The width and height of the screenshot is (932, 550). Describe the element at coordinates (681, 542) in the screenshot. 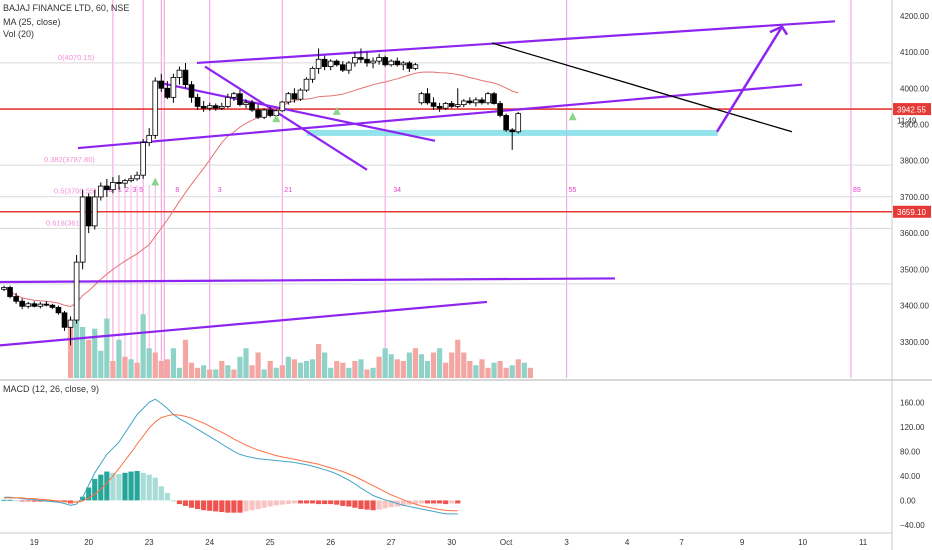

I see `time-tick-label: 7` at that location.